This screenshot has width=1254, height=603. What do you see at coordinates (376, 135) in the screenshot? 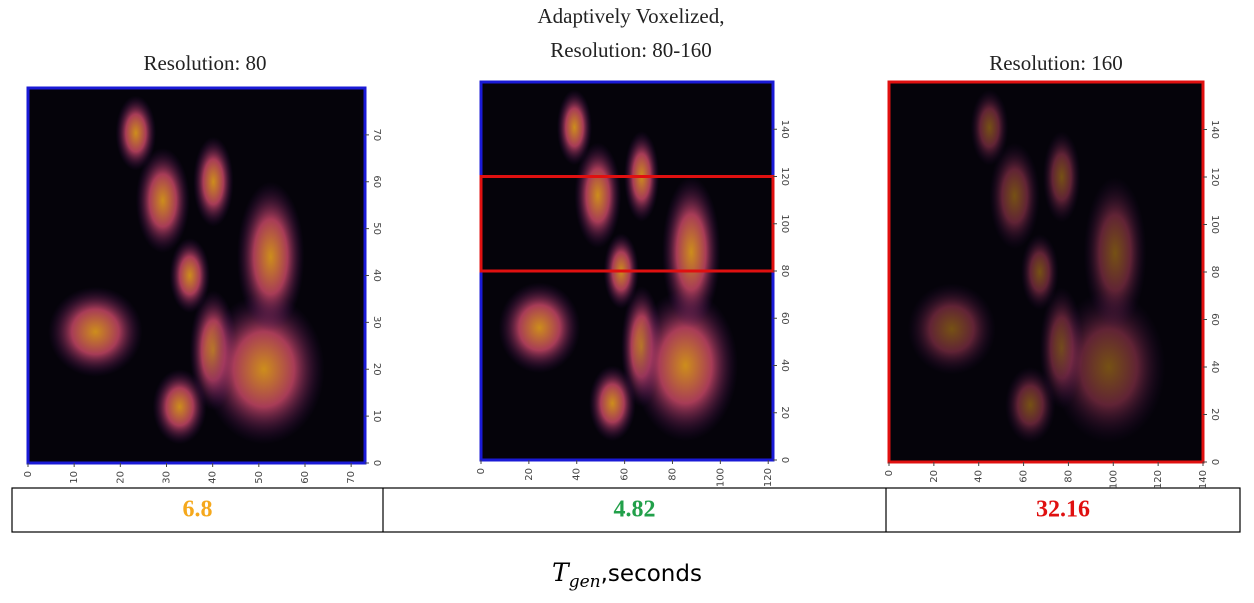
I see `y-tick-label: 70` at bounding box center [376, 135].